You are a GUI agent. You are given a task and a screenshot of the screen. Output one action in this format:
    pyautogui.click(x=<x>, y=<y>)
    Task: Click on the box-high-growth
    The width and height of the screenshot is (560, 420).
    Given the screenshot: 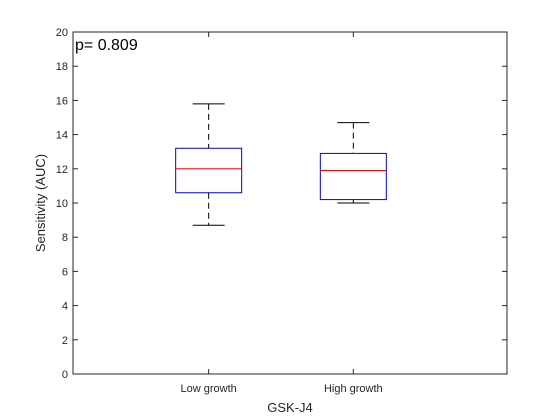 What is the action you would take?
    pyautogui.click(x=353, y=163)
    